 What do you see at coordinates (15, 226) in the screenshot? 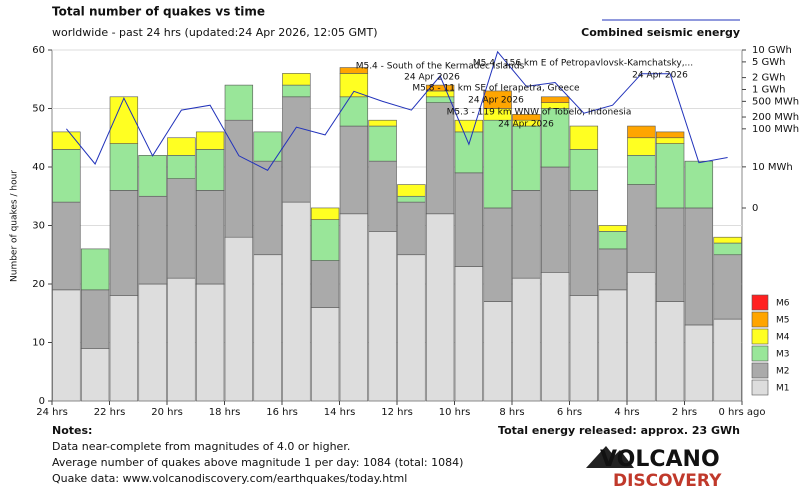
I see `y-axis-label: Number of quakes / hour` at bounding box center [15, 226].